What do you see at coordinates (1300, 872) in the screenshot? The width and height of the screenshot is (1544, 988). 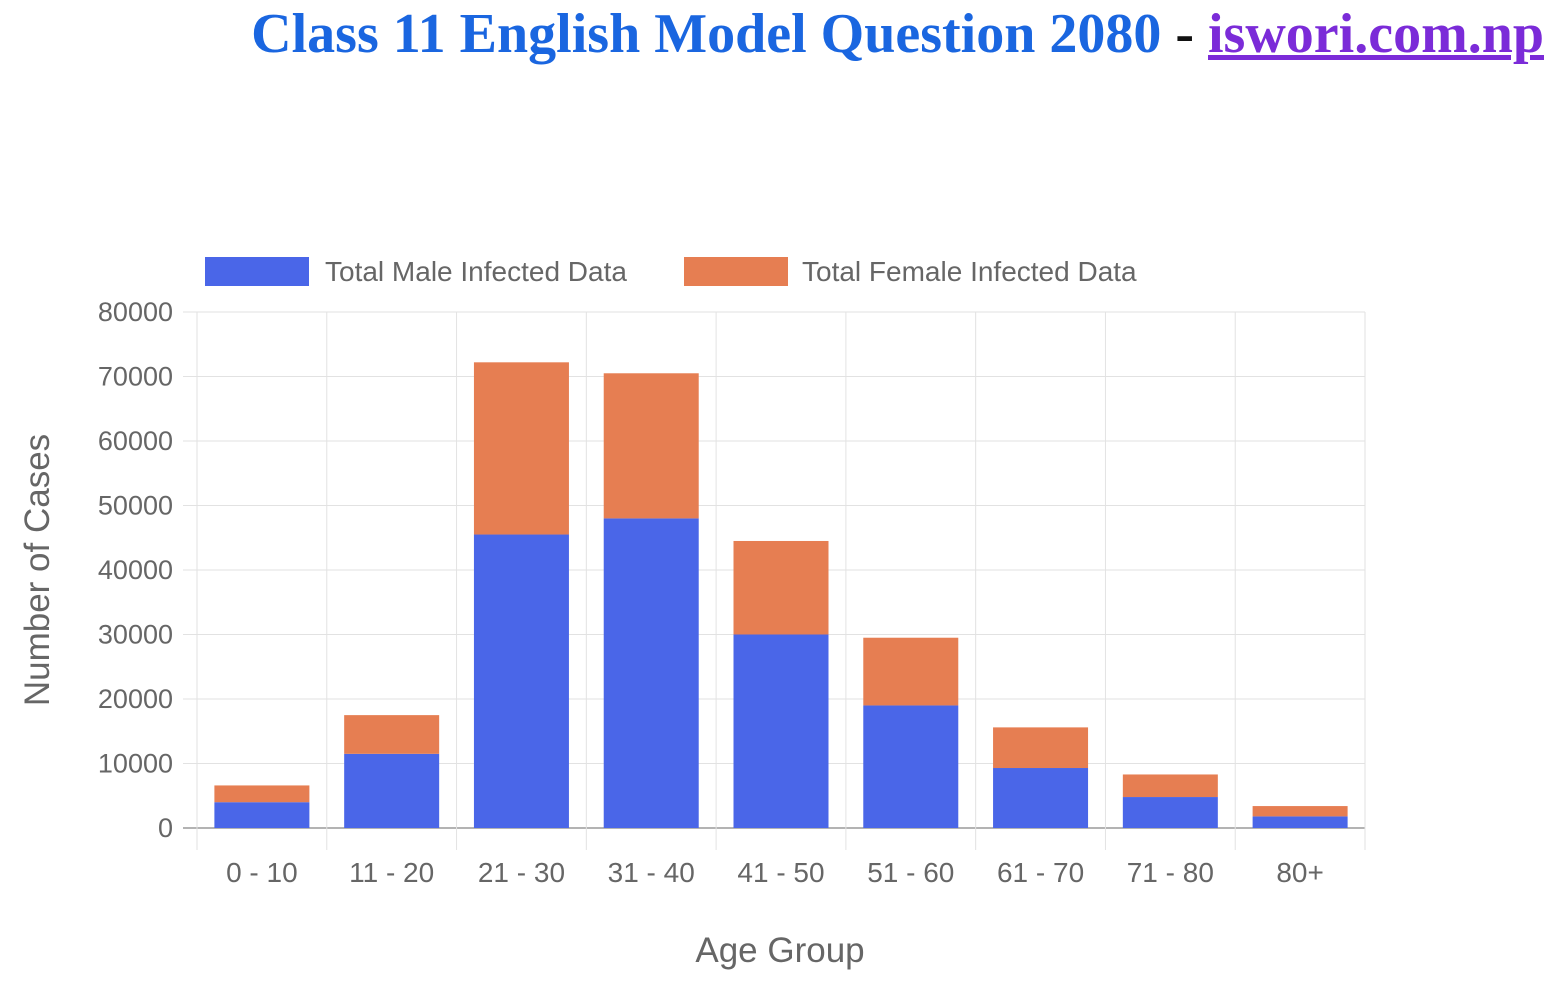 I see `x-tick-label: 80+` at bounding box center [1300, 872].